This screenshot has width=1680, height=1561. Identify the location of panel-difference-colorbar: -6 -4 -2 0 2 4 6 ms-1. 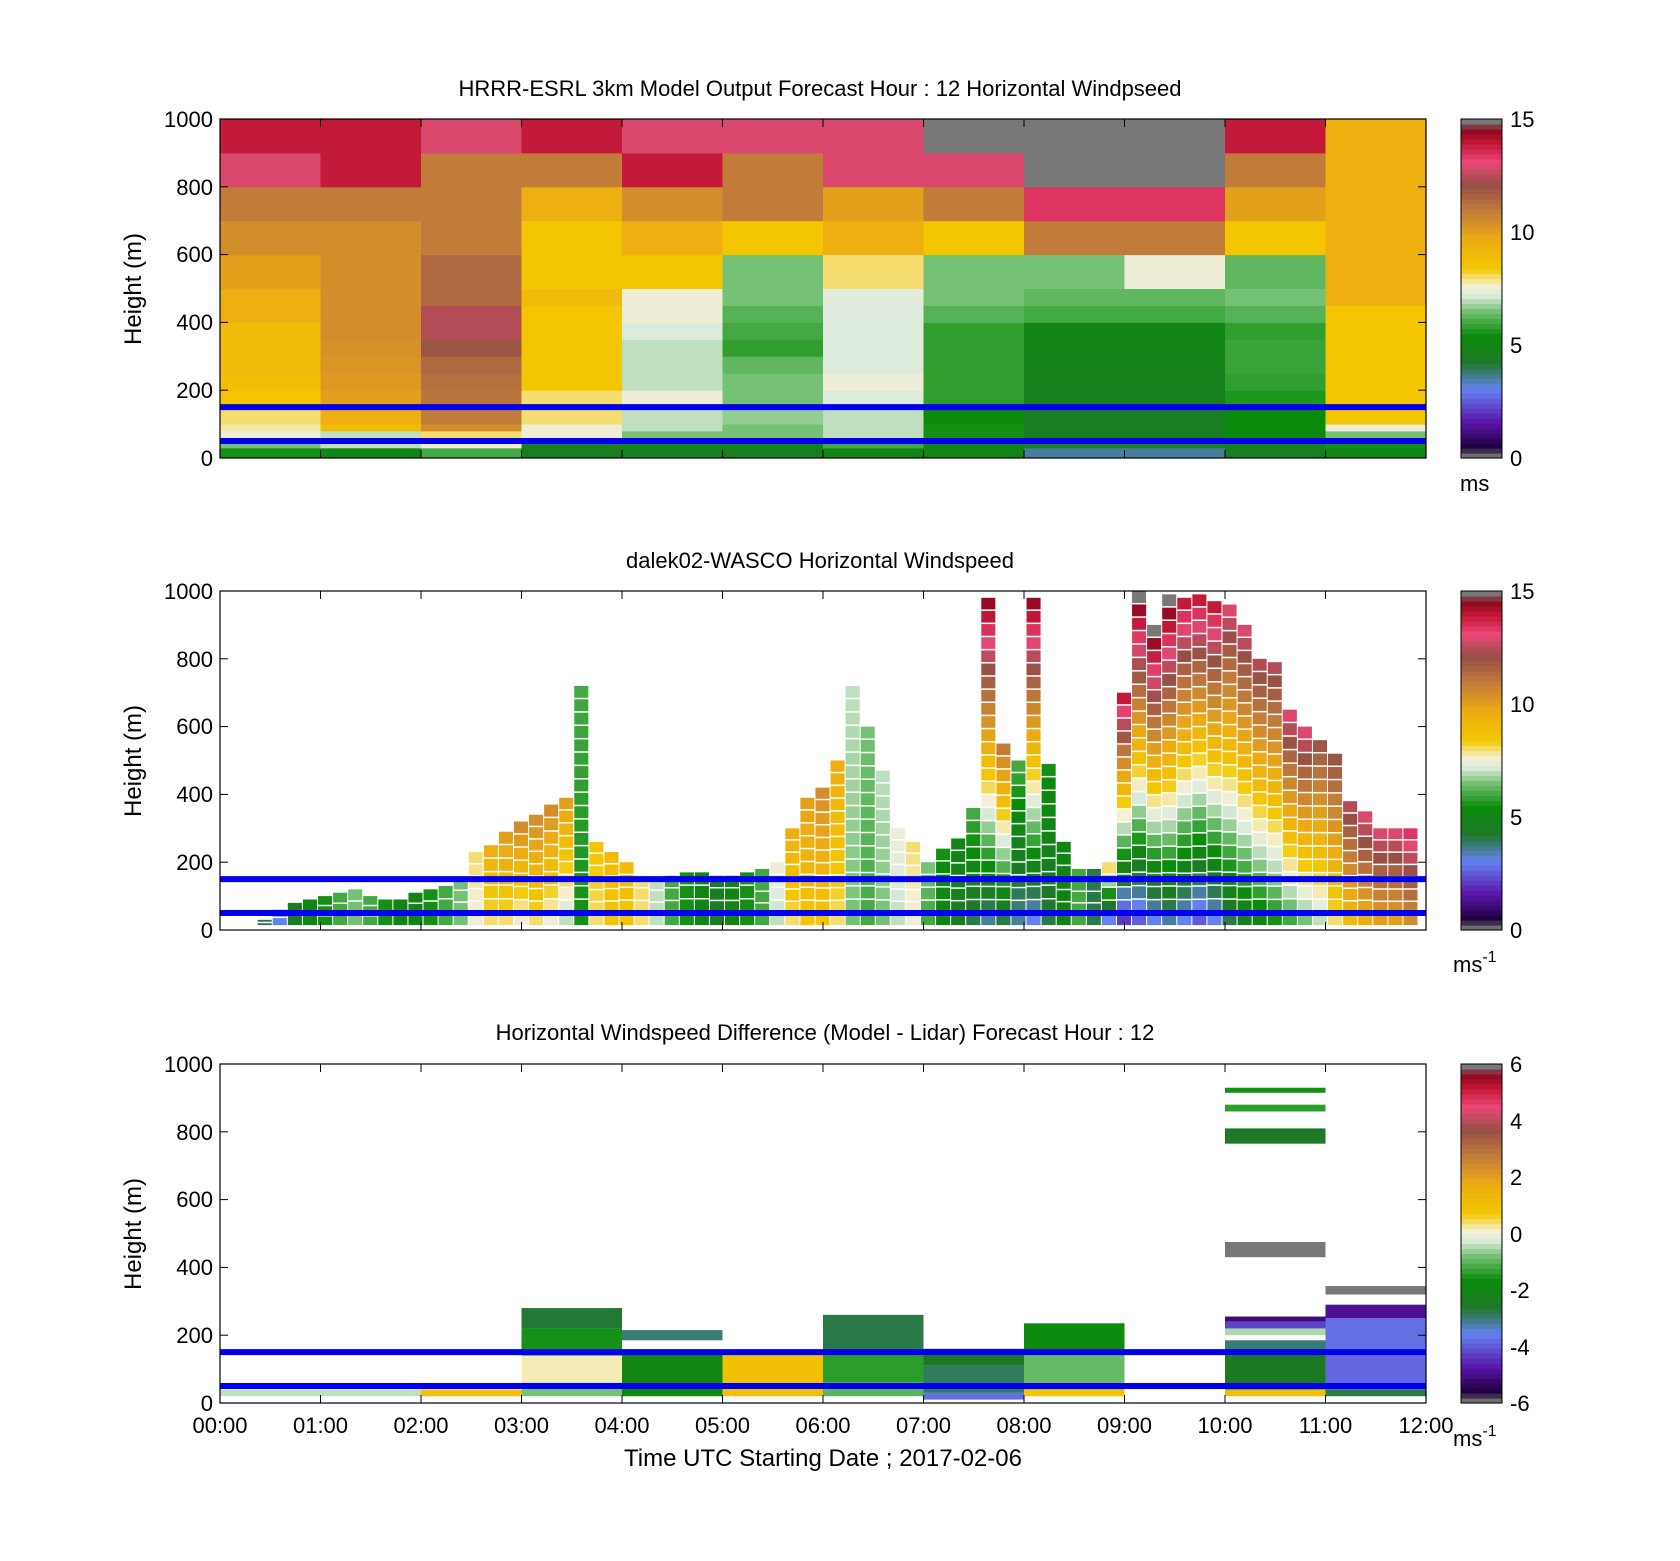
(1491, 1251).